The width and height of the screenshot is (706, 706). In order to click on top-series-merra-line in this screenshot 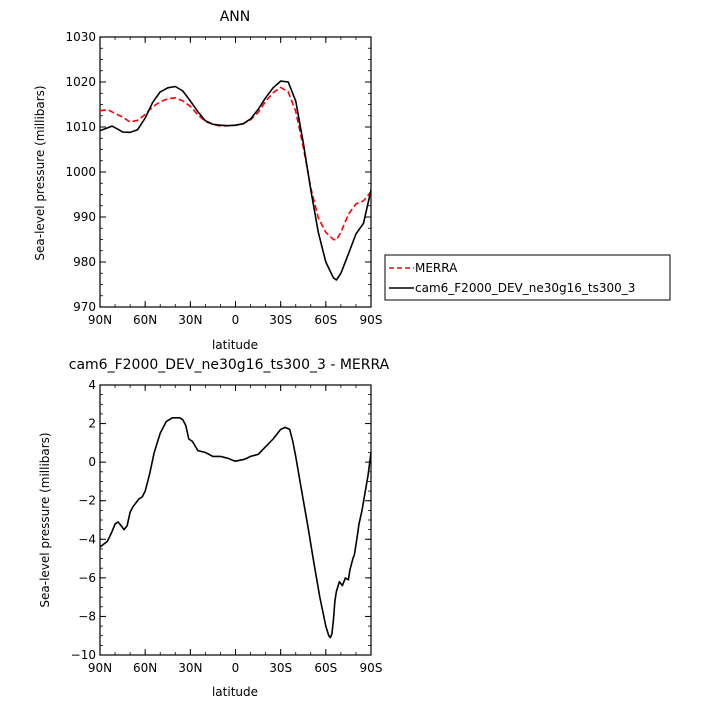, I will do `click(235, 163)`.